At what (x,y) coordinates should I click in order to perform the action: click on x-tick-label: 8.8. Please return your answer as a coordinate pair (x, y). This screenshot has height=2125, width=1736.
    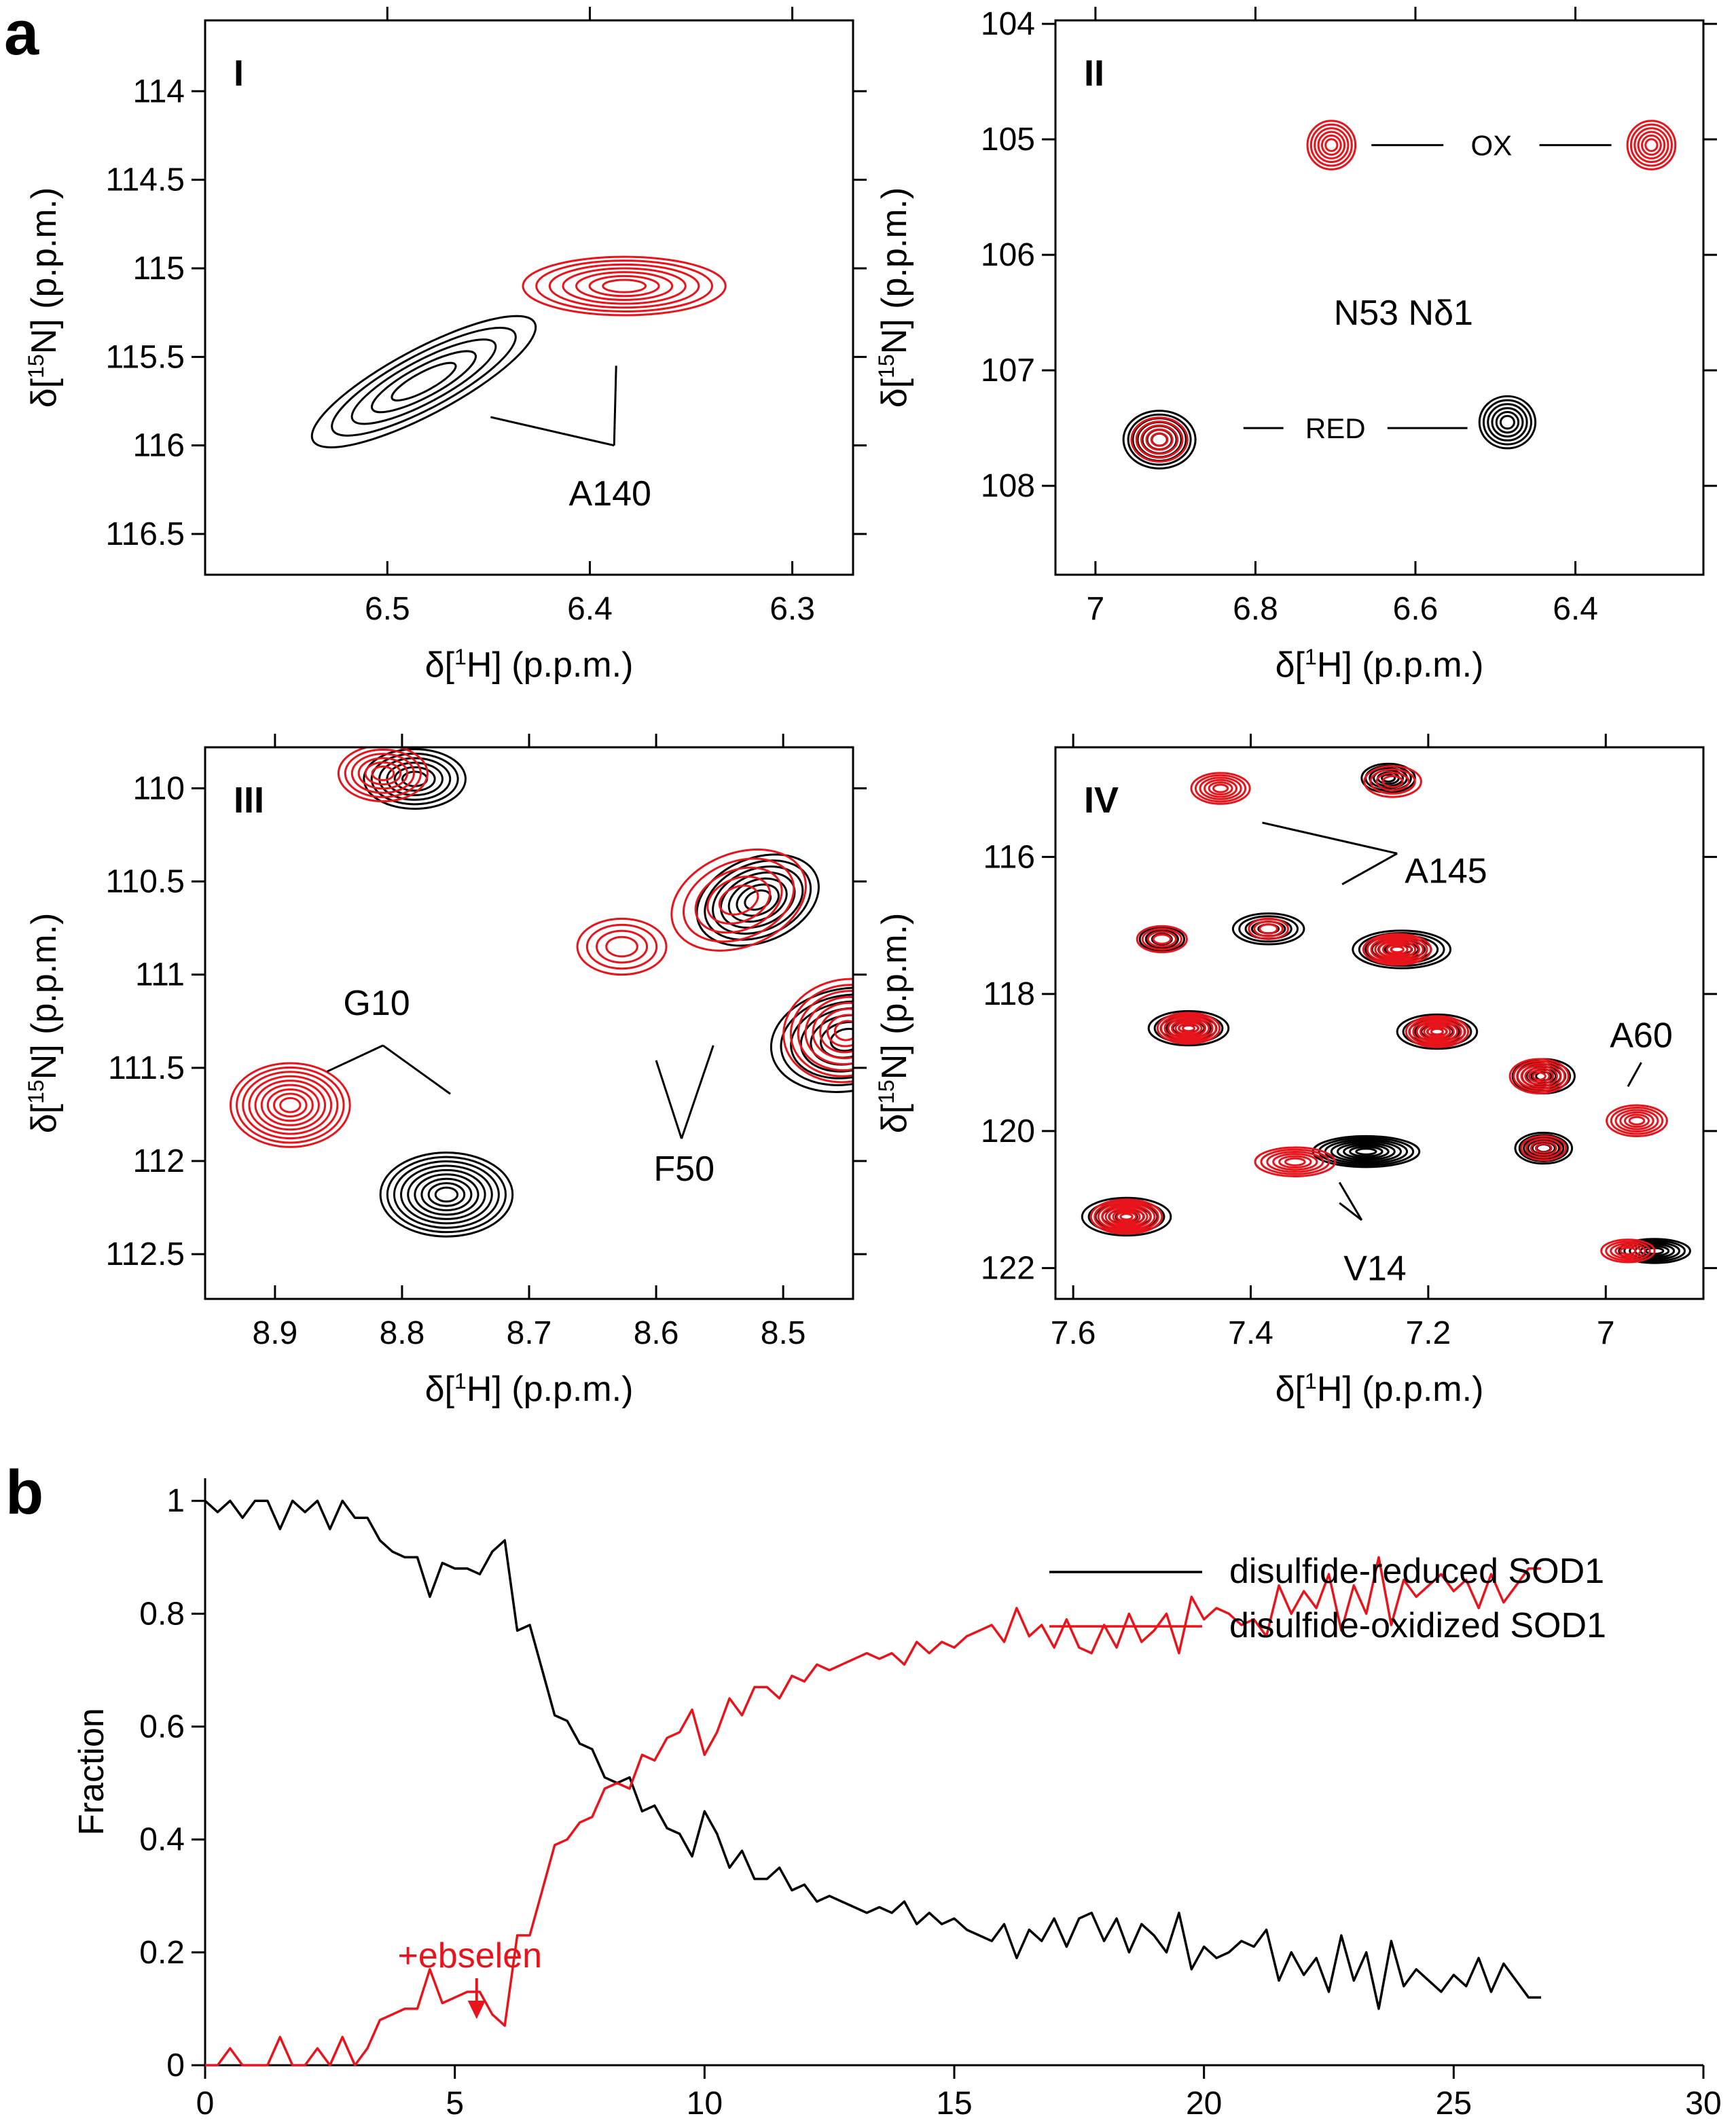
    Looking at the image, I should click on (402, 1333).